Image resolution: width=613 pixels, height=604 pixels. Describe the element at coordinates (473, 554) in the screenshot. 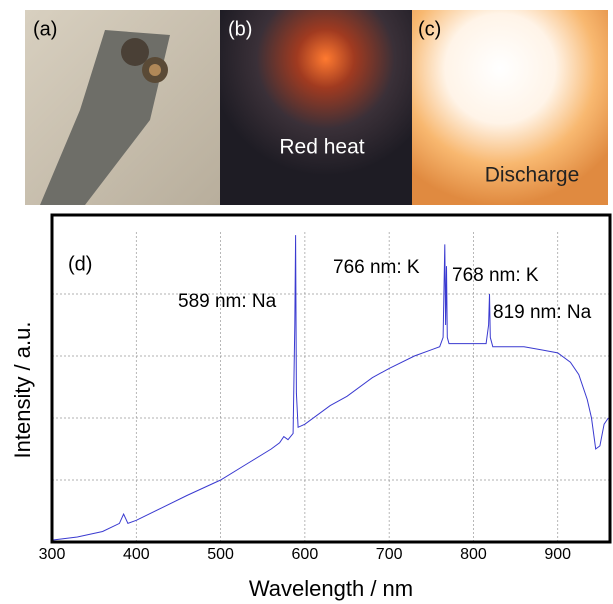

I see `x-tick-label: 800` at that location.